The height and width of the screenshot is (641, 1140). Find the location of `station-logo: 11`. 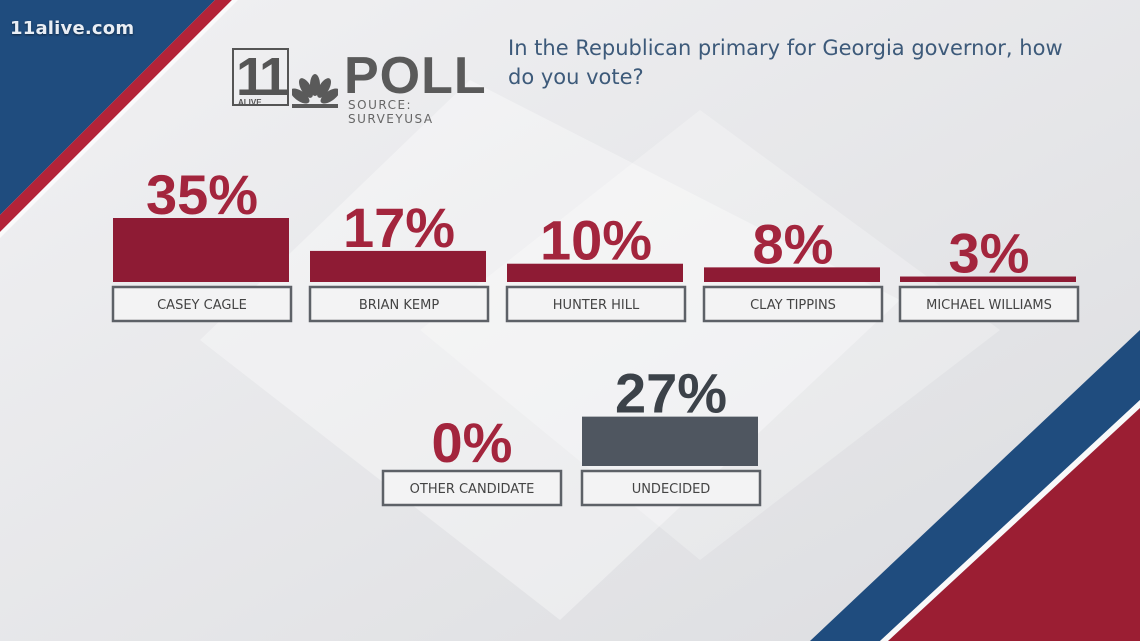

station-logo: 11 is located at coordinates (260, 77).